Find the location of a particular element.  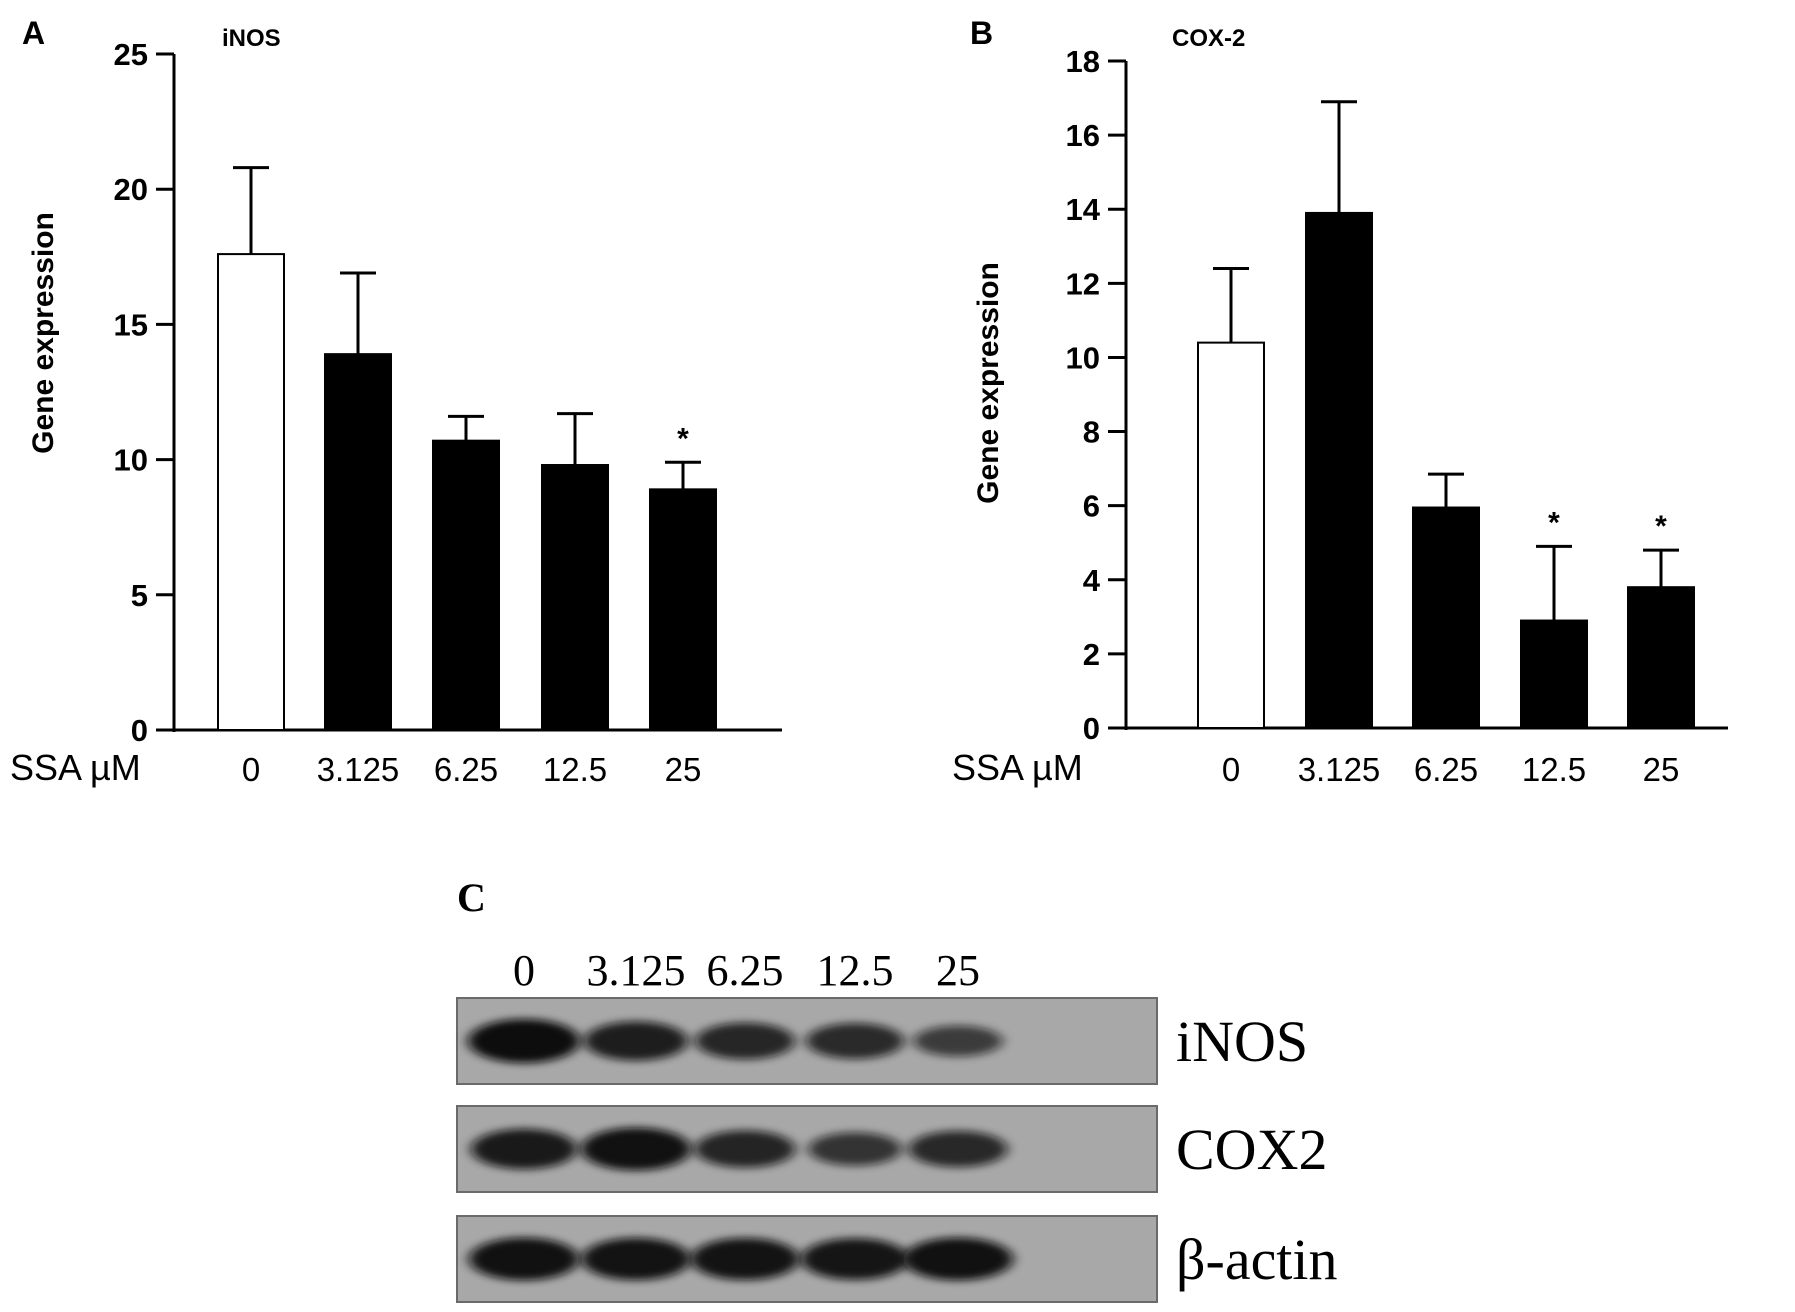

panel-a-y-tick-label: 5 is located at coordinates (139, 595).